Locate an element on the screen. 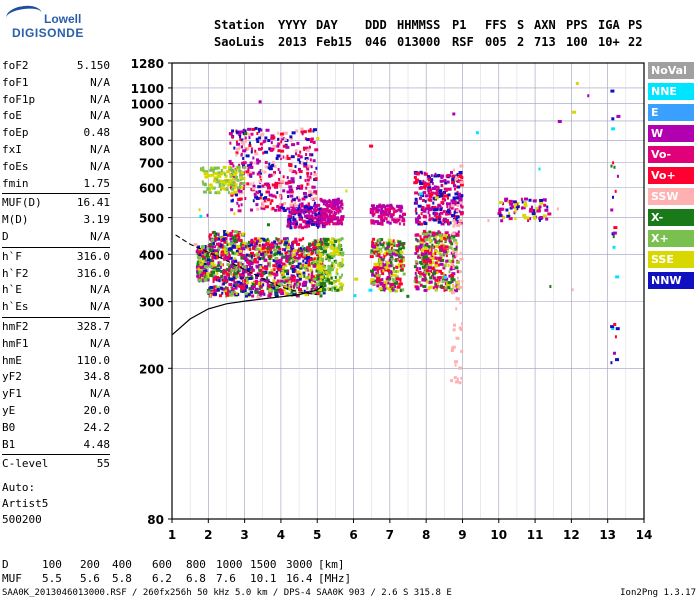 Image resolution: width=700 pixels, height=600 pixels. param-label: yE is located at coordinates (9, 410).